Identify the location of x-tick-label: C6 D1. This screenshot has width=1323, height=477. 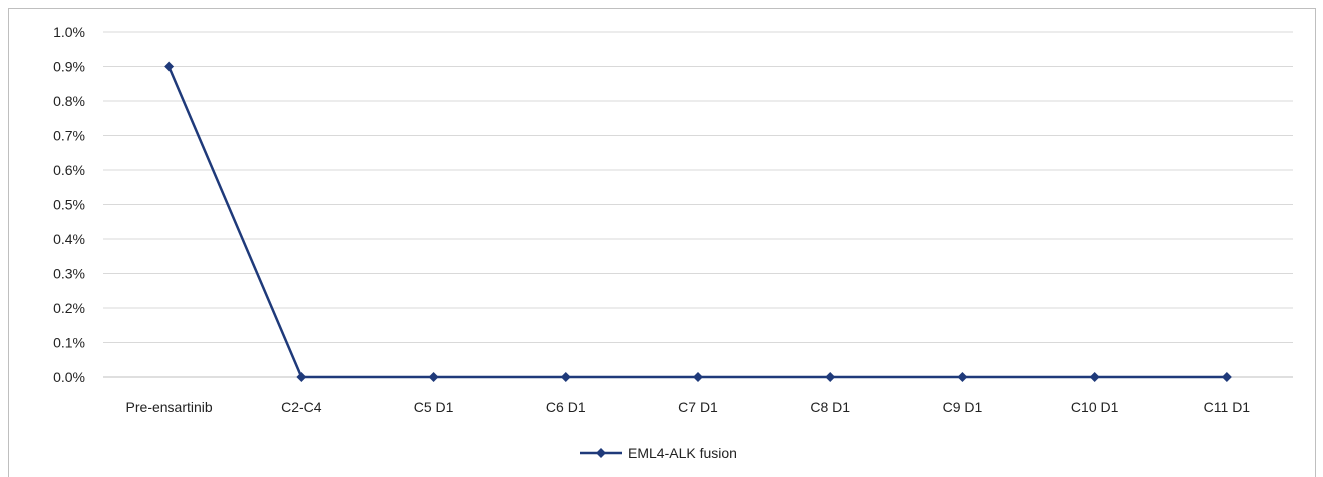
(566, 407).